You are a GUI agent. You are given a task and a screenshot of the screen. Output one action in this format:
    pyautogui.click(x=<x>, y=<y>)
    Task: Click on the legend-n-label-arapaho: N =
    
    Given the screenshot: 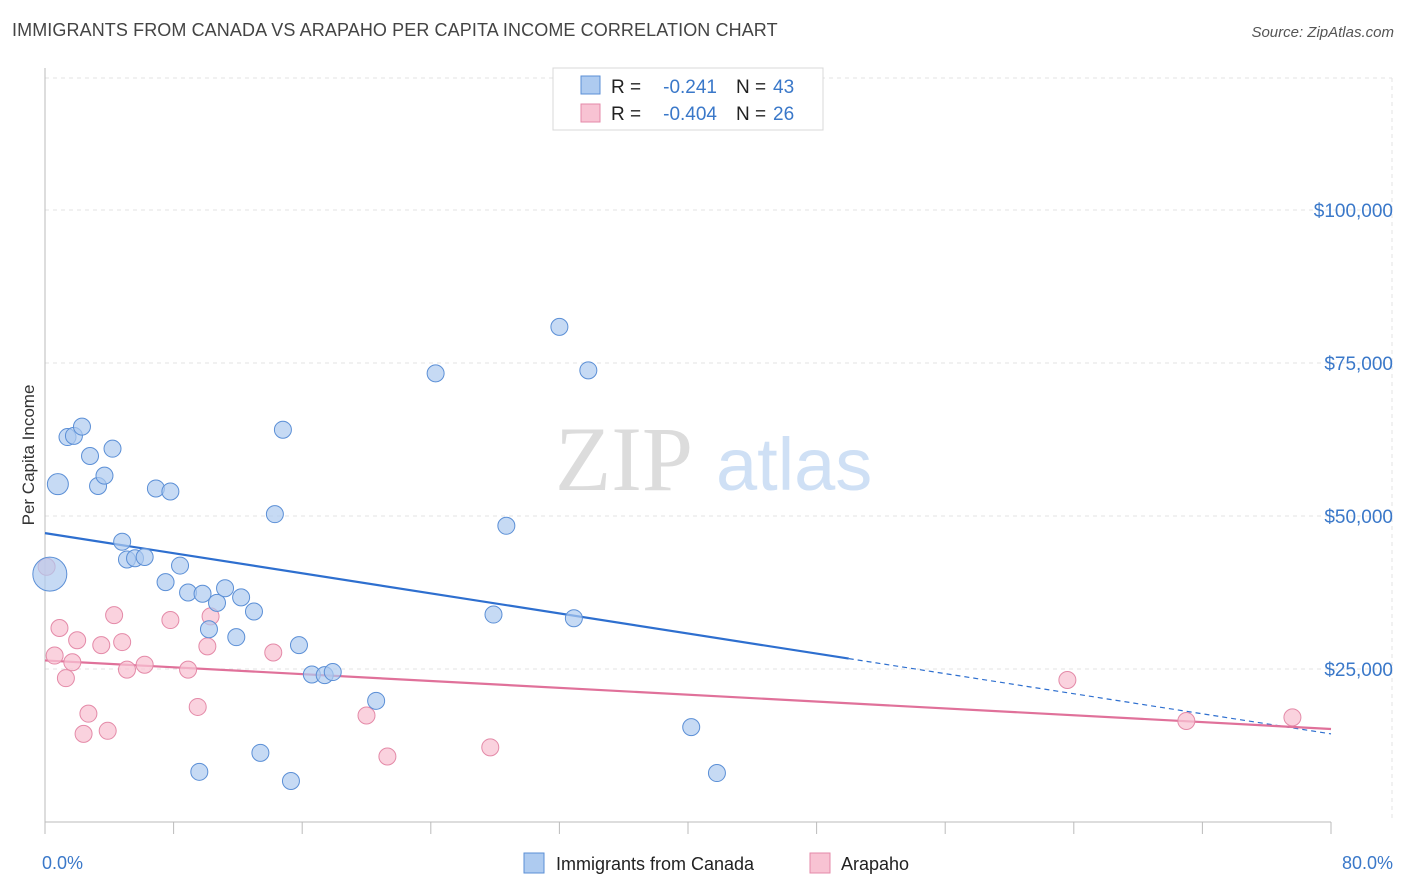 What is the action you would take?
    pyautogui.click(x=751, y=114)
    